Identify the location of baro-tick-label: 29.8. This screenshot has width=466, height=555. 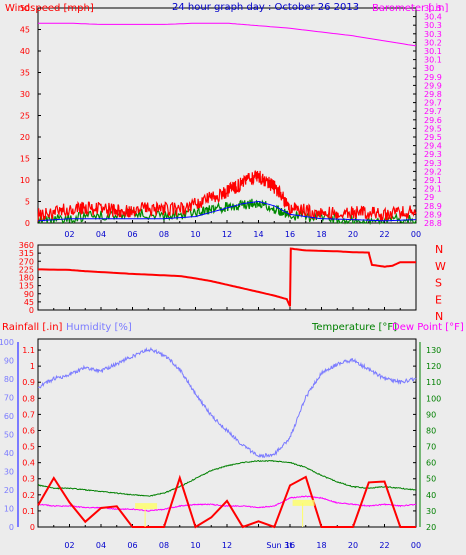
(433, 94).